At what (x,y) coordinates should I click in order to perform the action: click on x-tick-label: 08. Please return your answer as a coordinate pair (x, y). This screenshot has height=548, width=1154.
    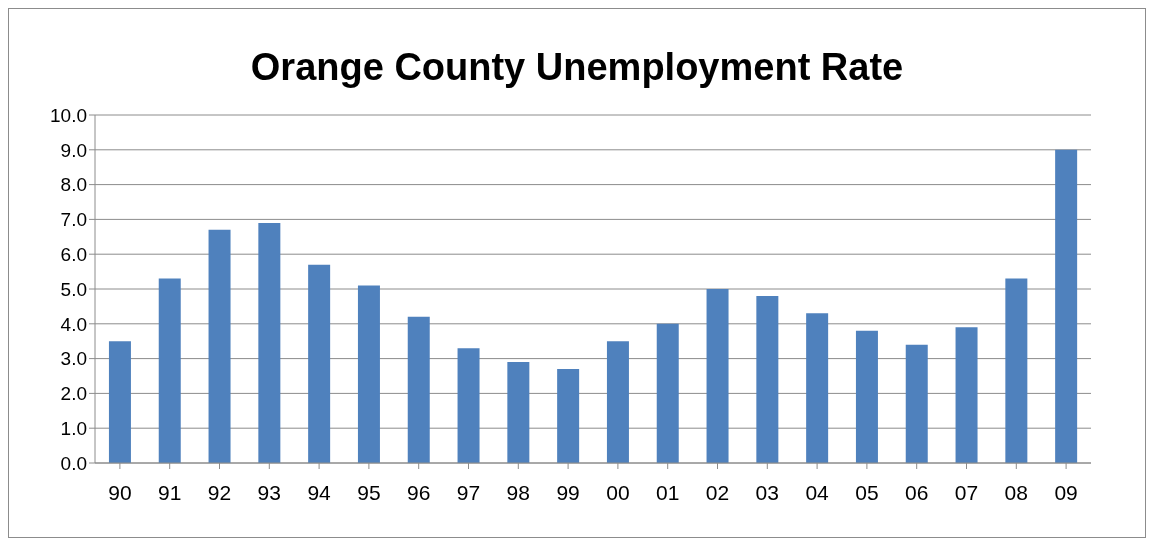
    Looking at the image, I should click on (1016, 492).